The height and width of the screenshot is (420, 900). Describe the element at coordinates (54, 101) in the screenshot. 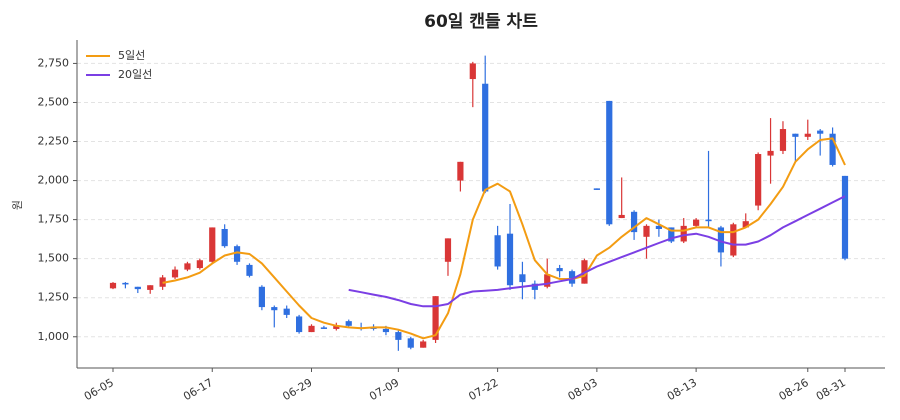

I see `y-tick-label: 2,500` at that location.